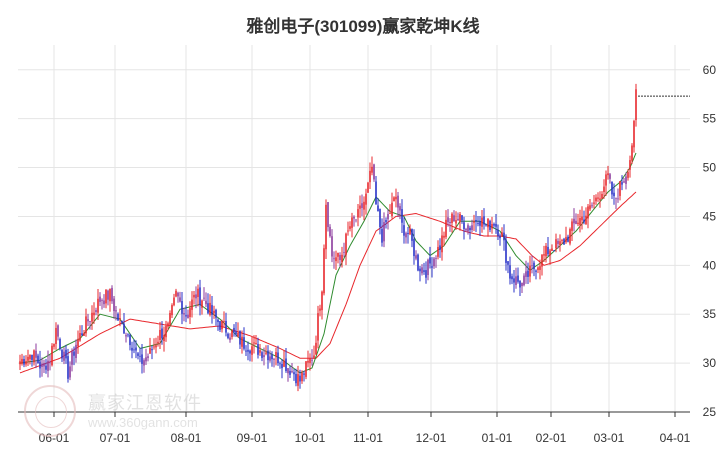  I want to click on x-tick-label: 11-01, so click(368, 438).